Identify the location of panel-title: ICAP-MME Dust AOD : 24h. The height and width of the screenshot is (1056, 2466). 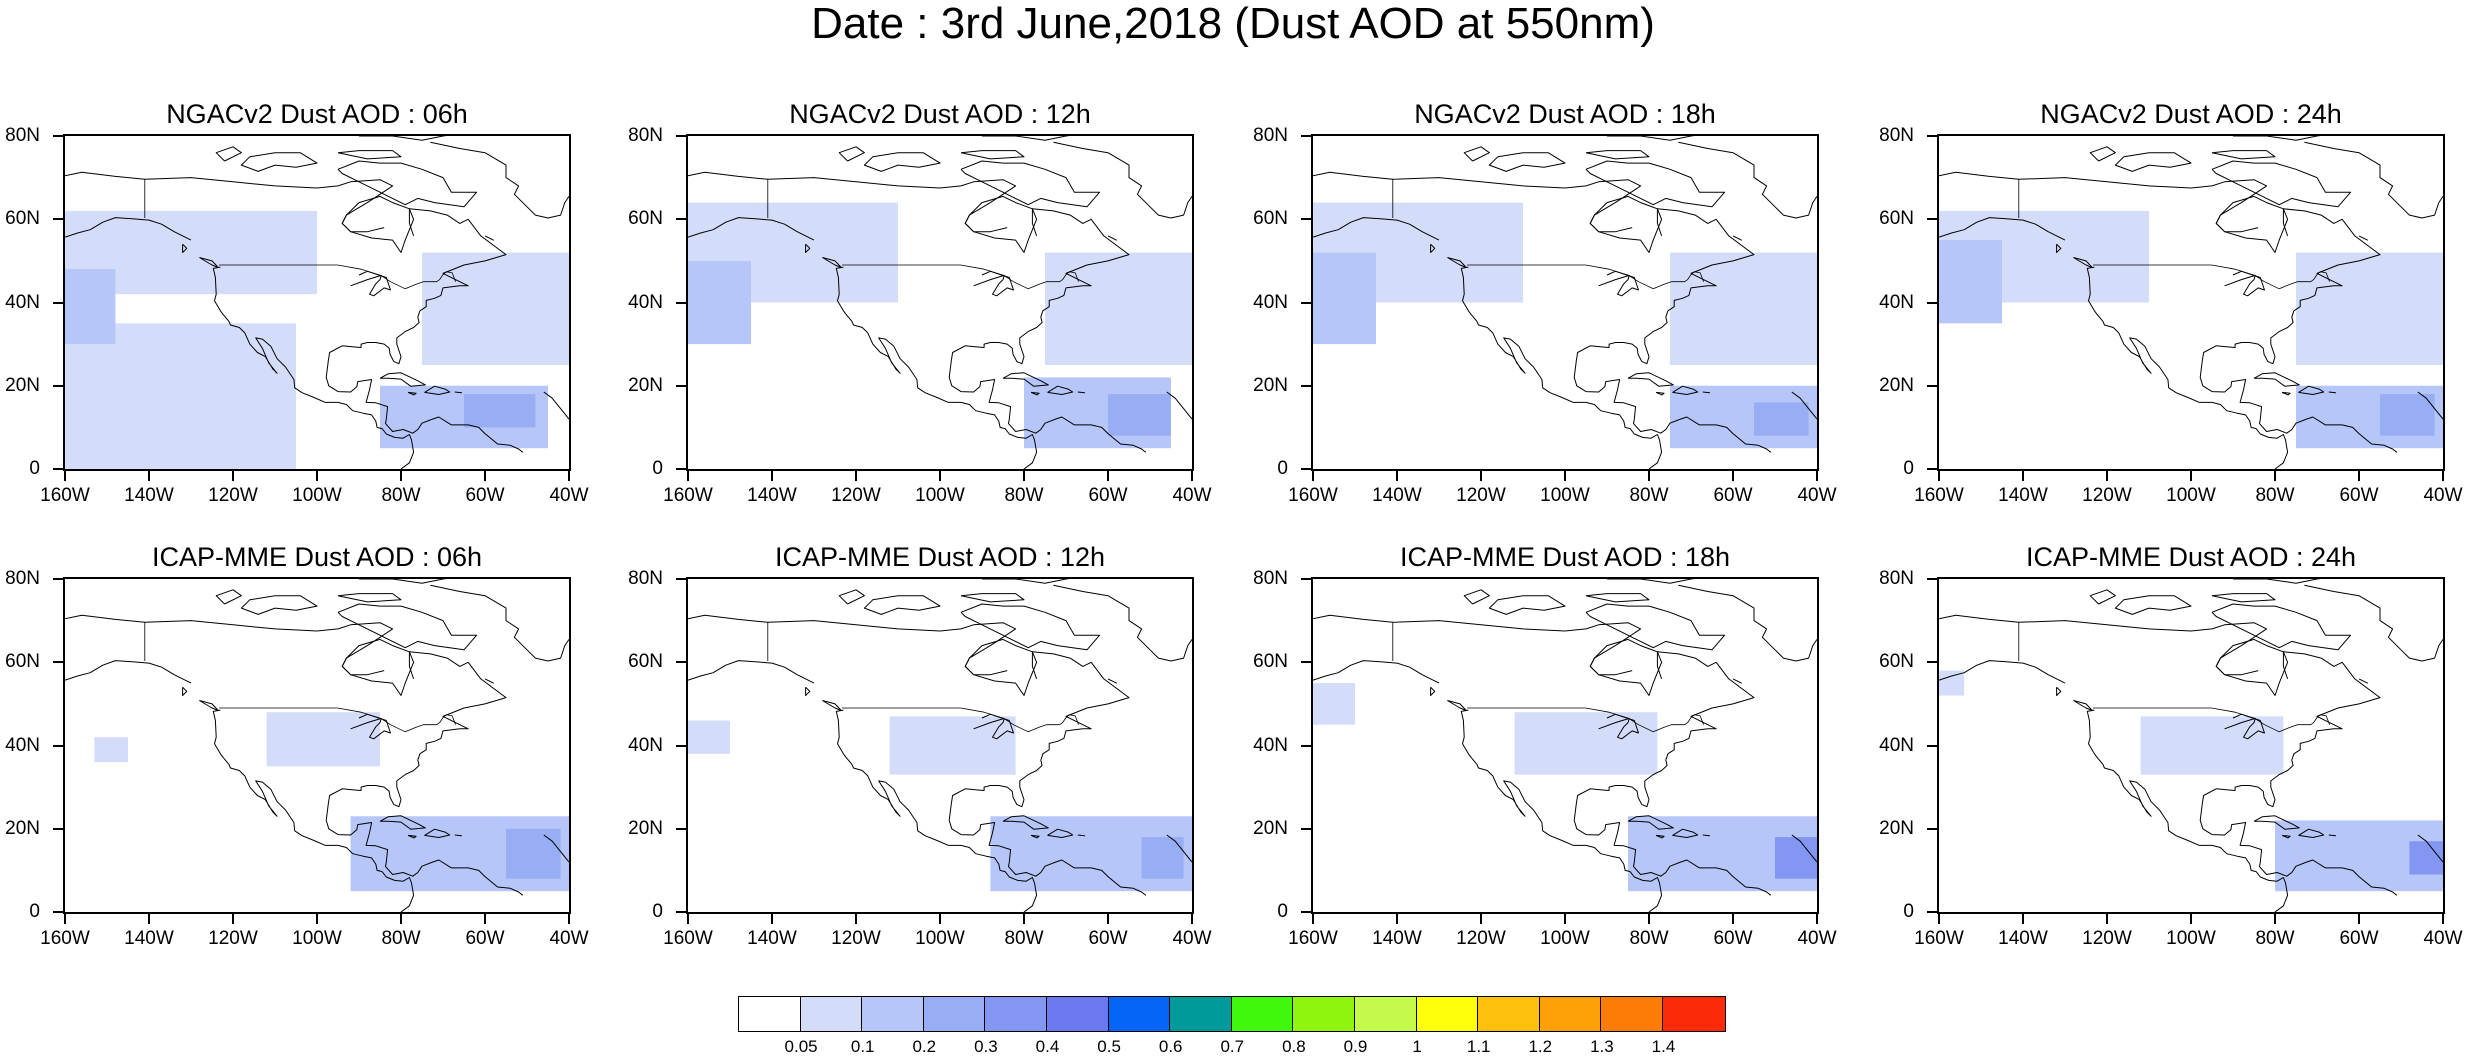
(2191, 557).